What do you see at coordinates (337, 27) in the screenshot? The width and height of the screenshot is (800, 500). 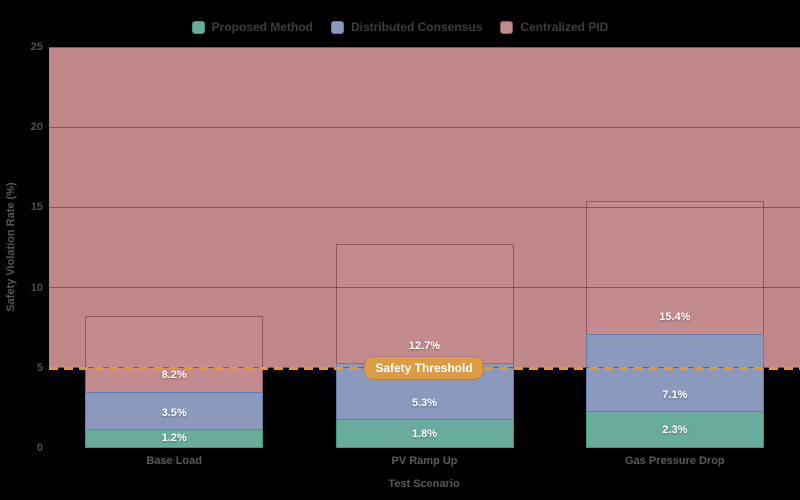 I see `legend-swatch-distributed-consensus` at bounding box center [337, 27].